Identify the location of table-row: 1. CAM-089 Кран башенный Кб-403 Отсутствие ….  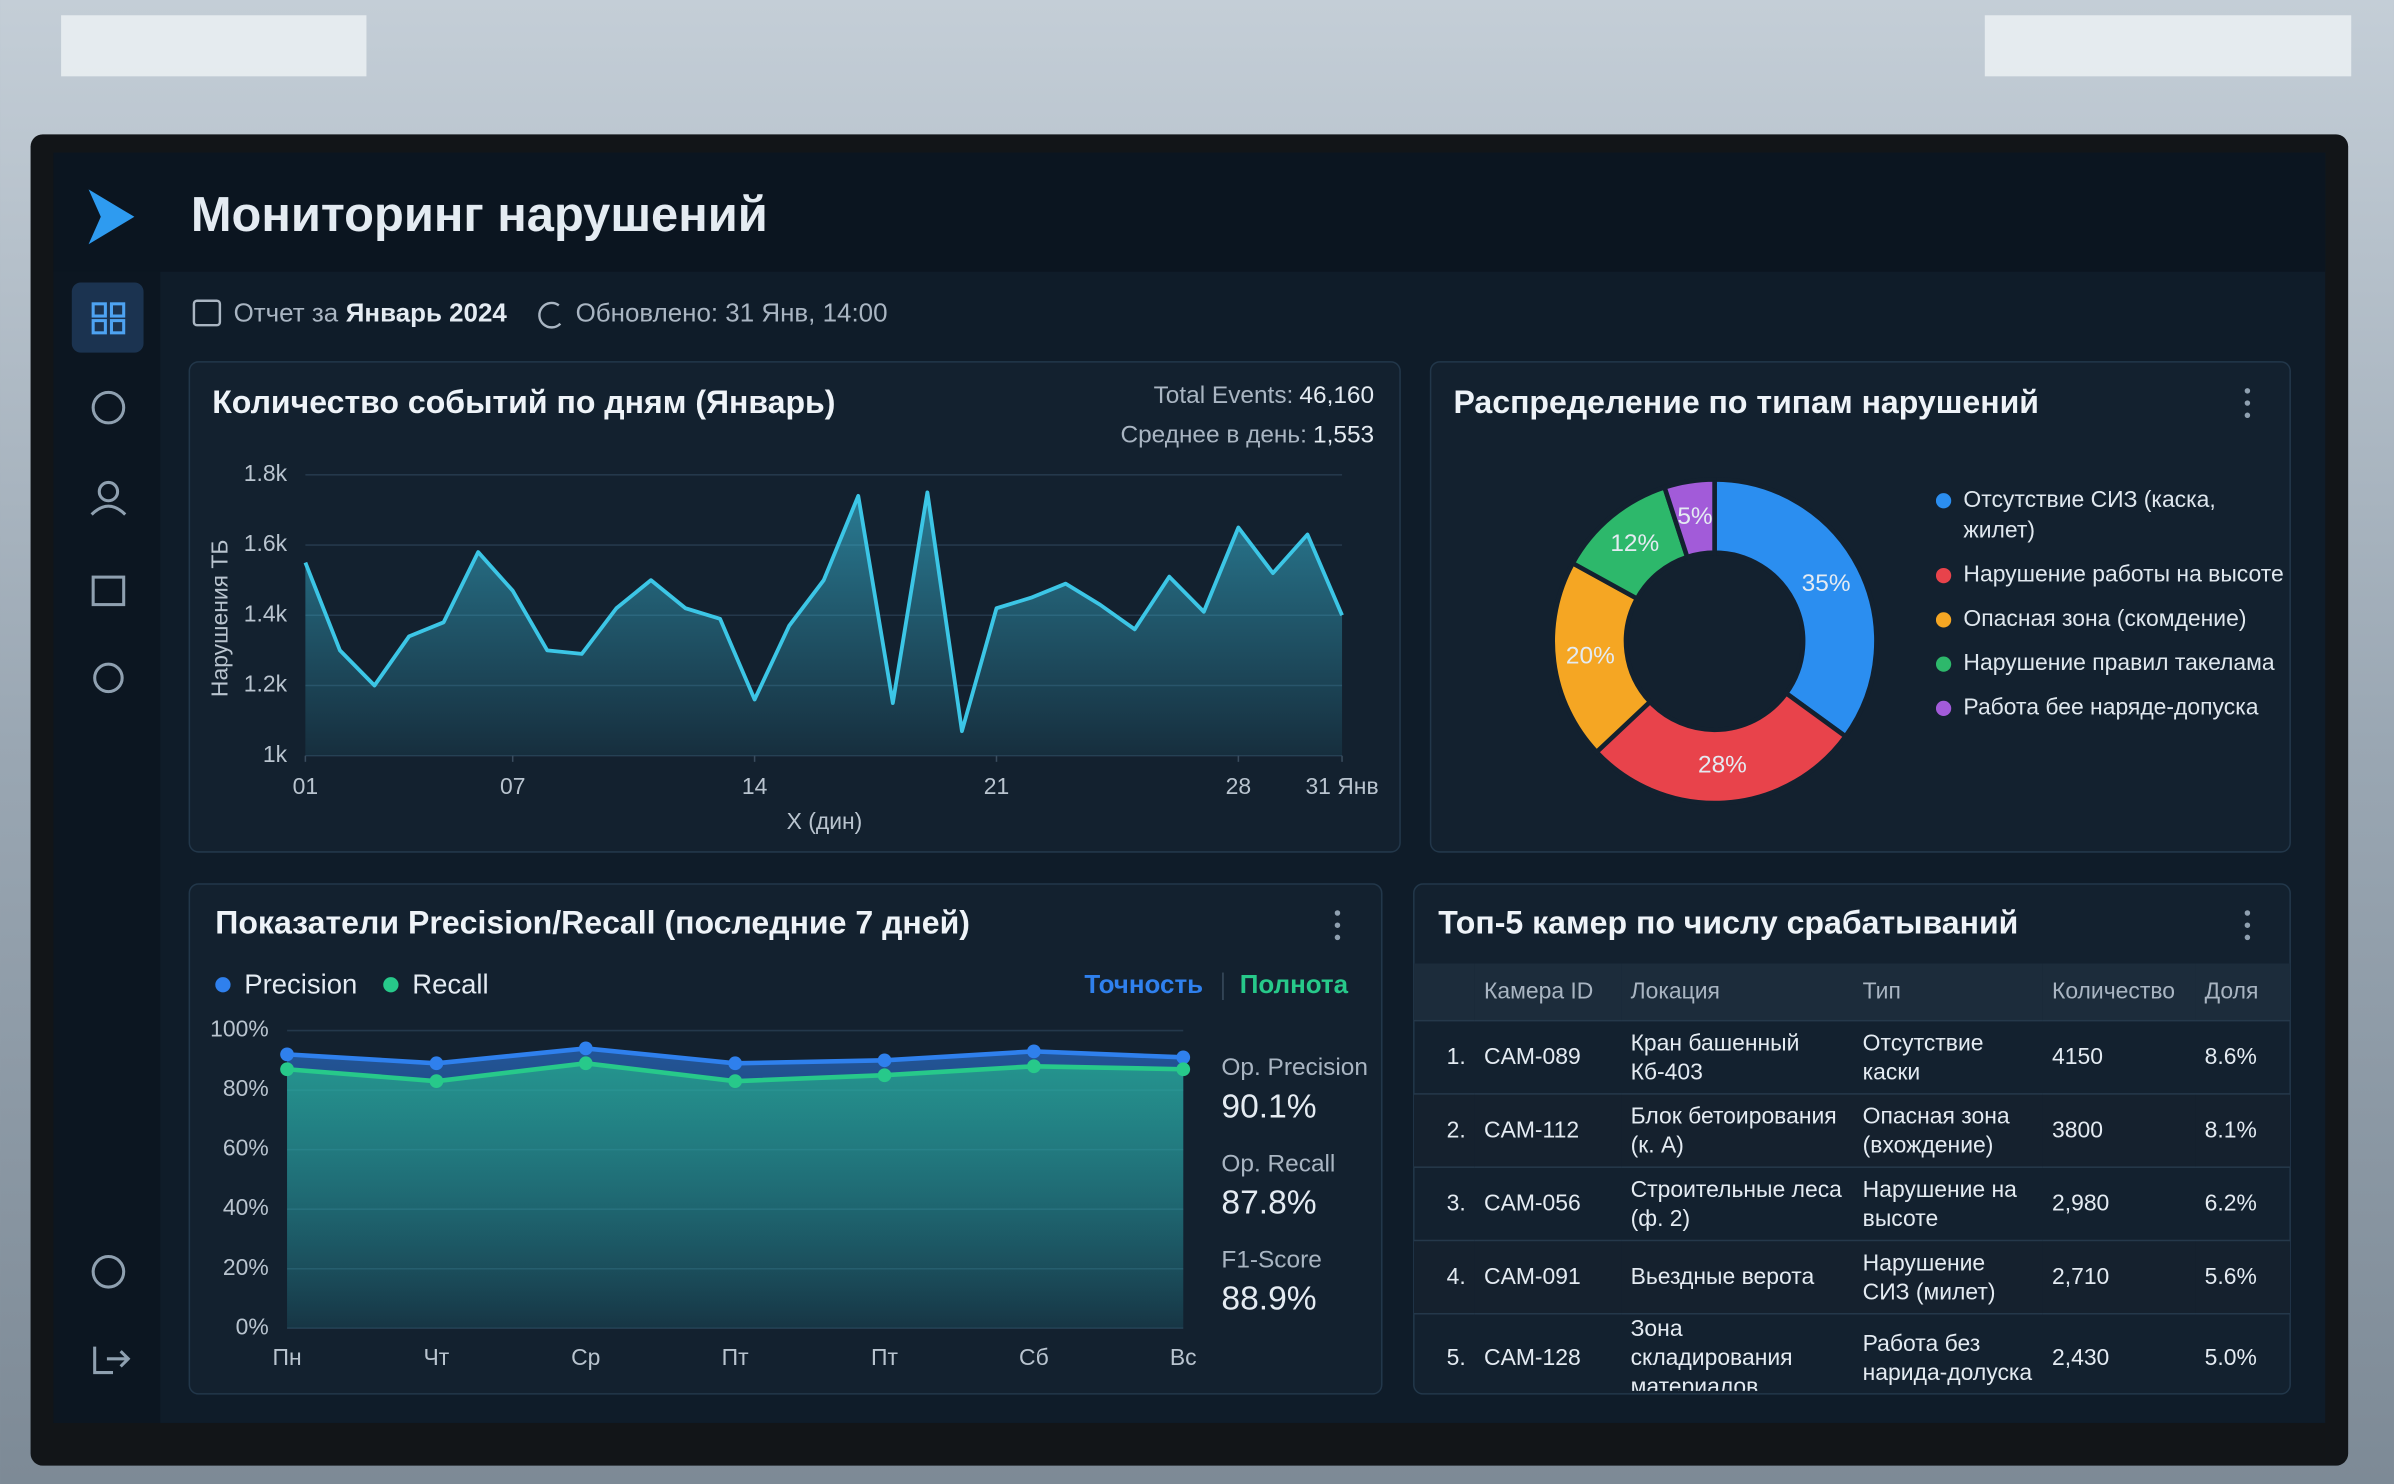
(1852, 1056).